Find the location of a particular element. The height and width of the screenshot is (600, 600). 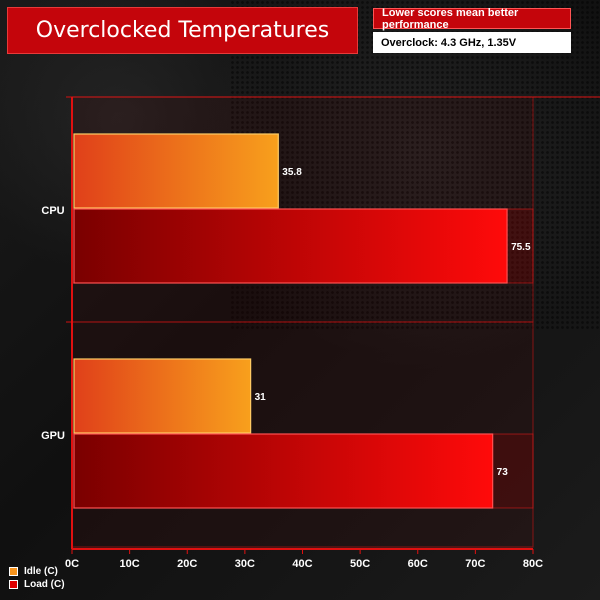

legend-swatch-idle is located at coordinates (13, 571).